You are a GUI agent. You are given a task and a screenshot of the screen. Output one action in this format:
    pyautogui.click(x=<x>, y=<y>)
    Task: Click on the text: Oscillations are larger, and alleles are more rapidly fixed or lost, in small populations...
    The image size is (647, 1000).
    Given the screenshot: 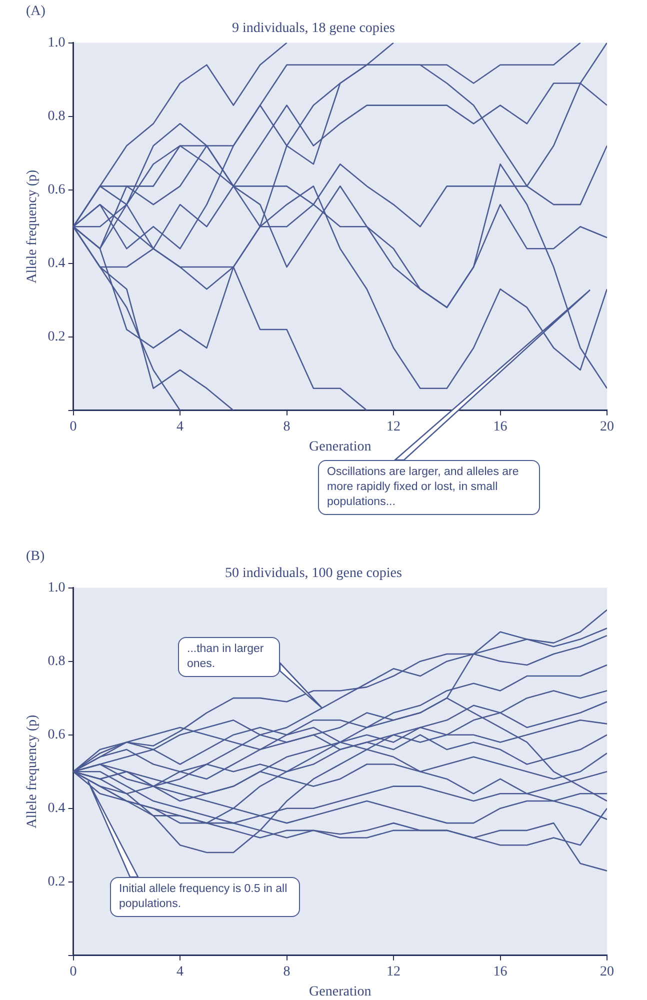 What is the action you would take?
    pyautogui.click(x=429, y=487)
    